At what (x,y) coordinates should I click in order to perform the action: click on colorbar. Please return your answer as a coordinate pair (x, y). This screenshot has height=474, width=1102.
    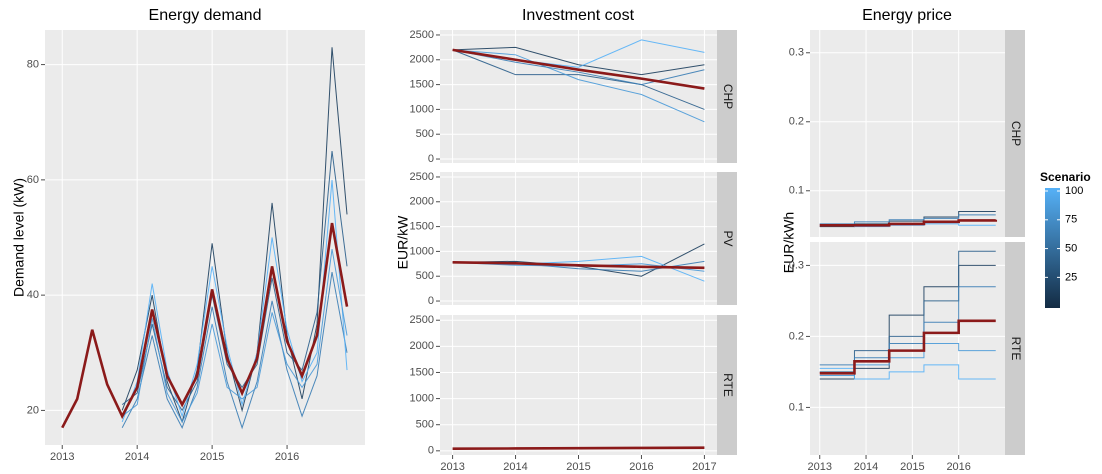
    Looking at the image, I should click on (1052, 248).